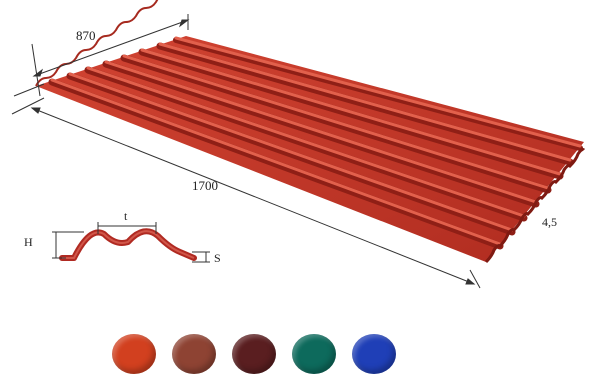  I want to click on color-swatch-brown, so click(194, 354).